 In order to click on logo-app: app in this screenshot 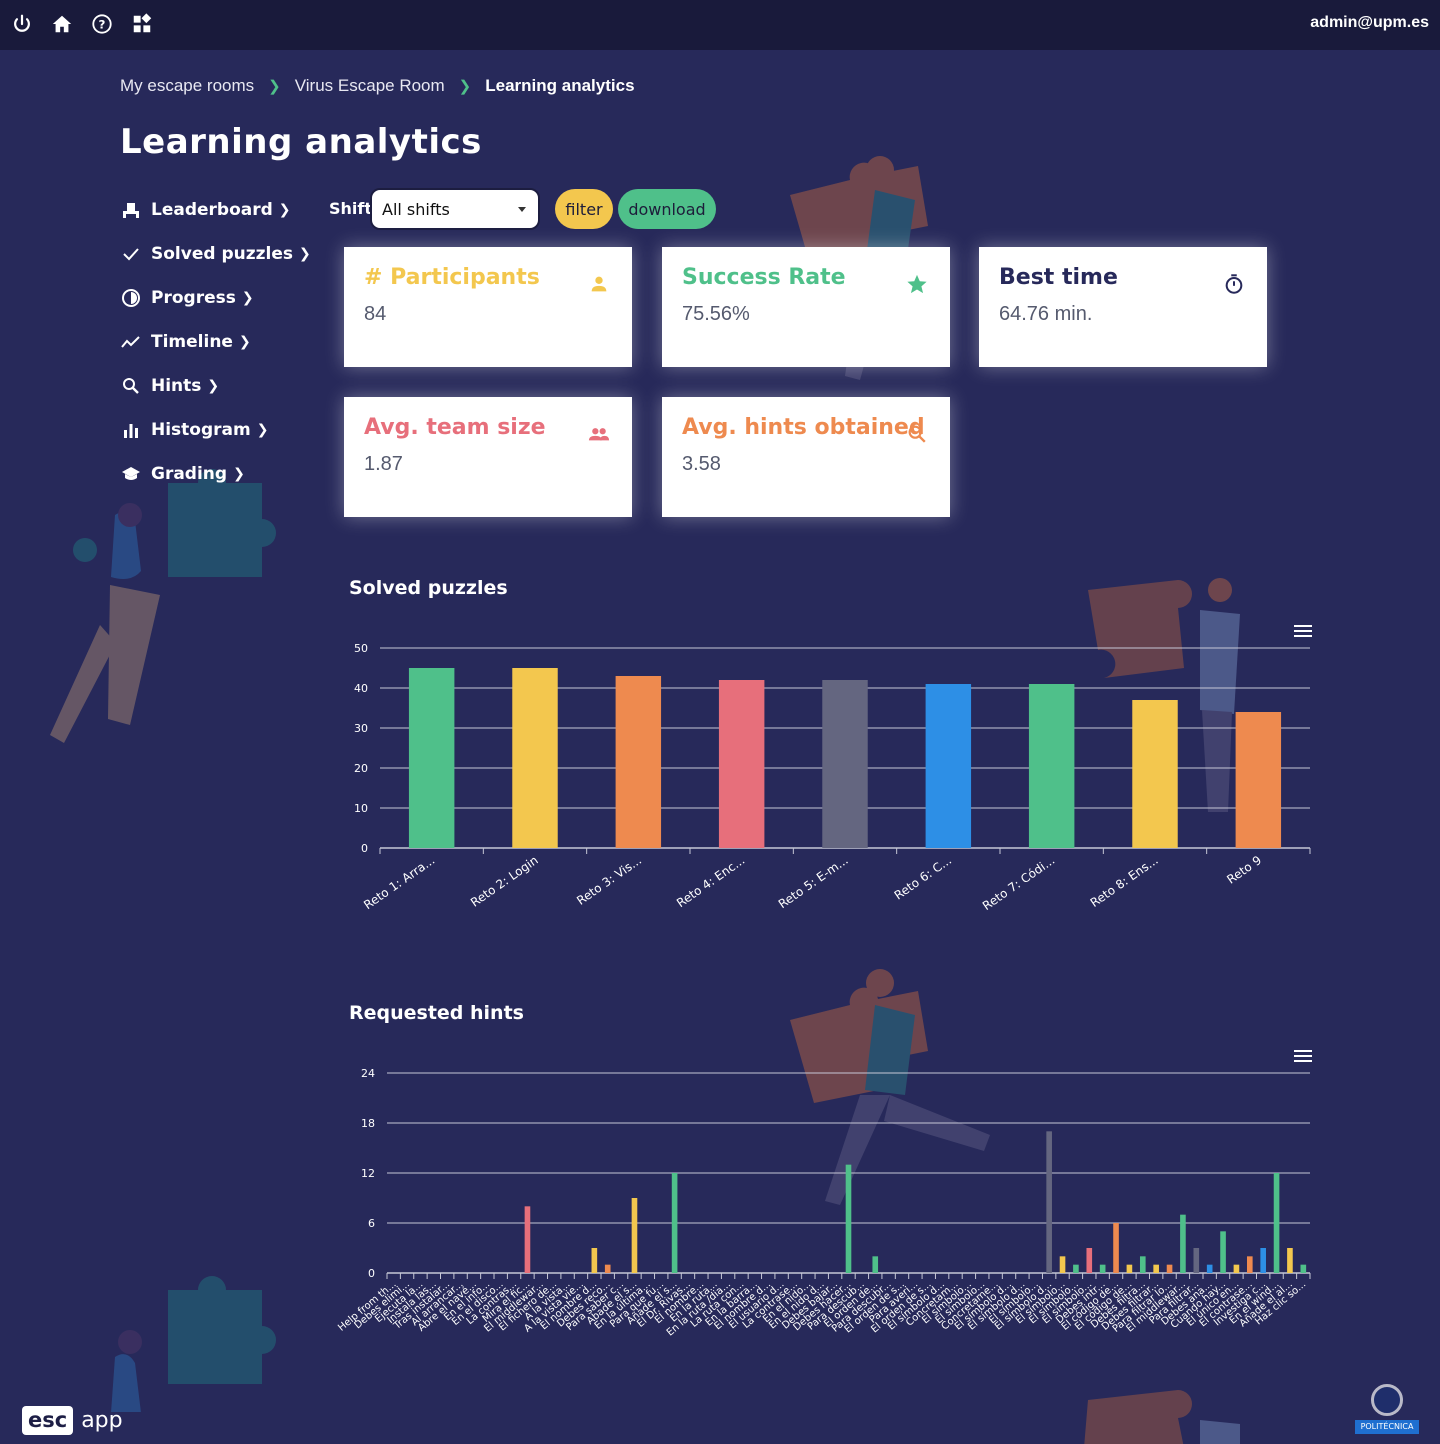, I will do `click(102, 1420)`.